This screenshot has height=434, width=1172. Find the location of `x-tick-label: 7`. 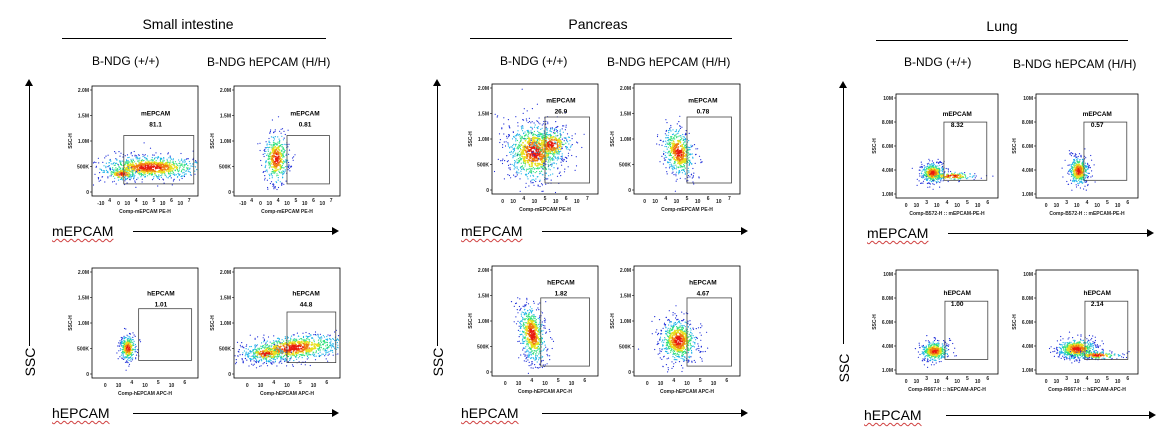

x-tick-label: 7 is located at coordinates (587, 199).